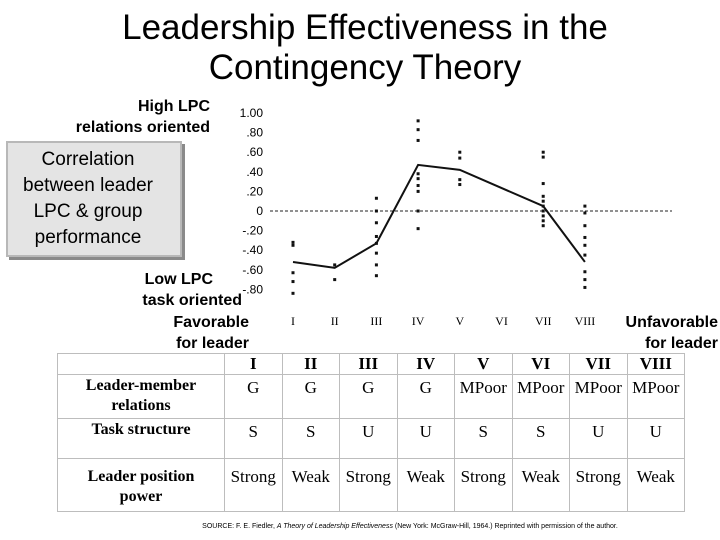 This screenshot has height=540, width=720. I want to click on row-label-line: Leader-member, so click(141, 385).